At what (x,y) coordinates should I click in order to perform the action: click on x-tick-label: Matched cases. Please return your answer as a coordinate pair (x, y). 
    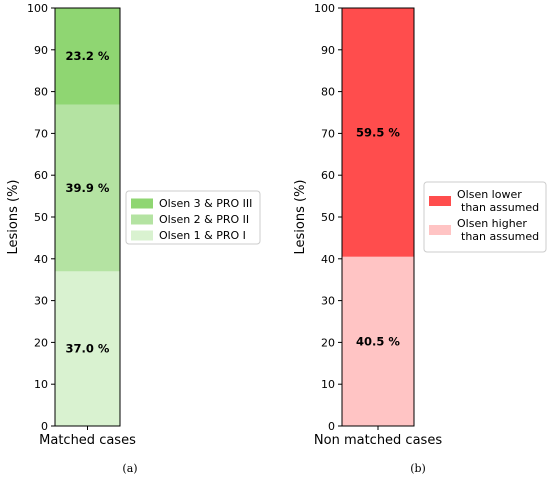
    Looking at the image, I should click on (87, 440).